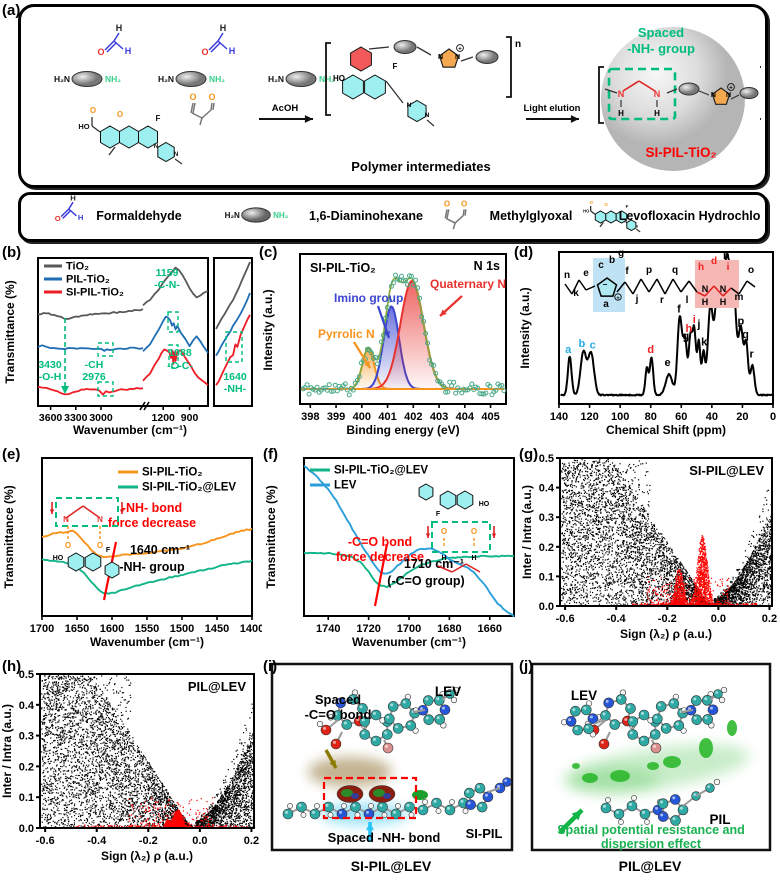 The image size is (780, 882). Describe the element at coordinates (152, 567) in the screenshot. I see `svg-text: -NH- group` at that location.